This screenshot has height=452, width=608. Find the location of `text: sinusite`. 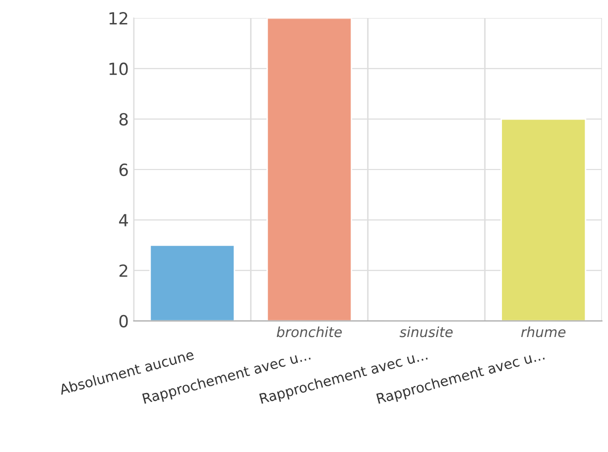

text: sinusite is located at coordinates (426, 332).